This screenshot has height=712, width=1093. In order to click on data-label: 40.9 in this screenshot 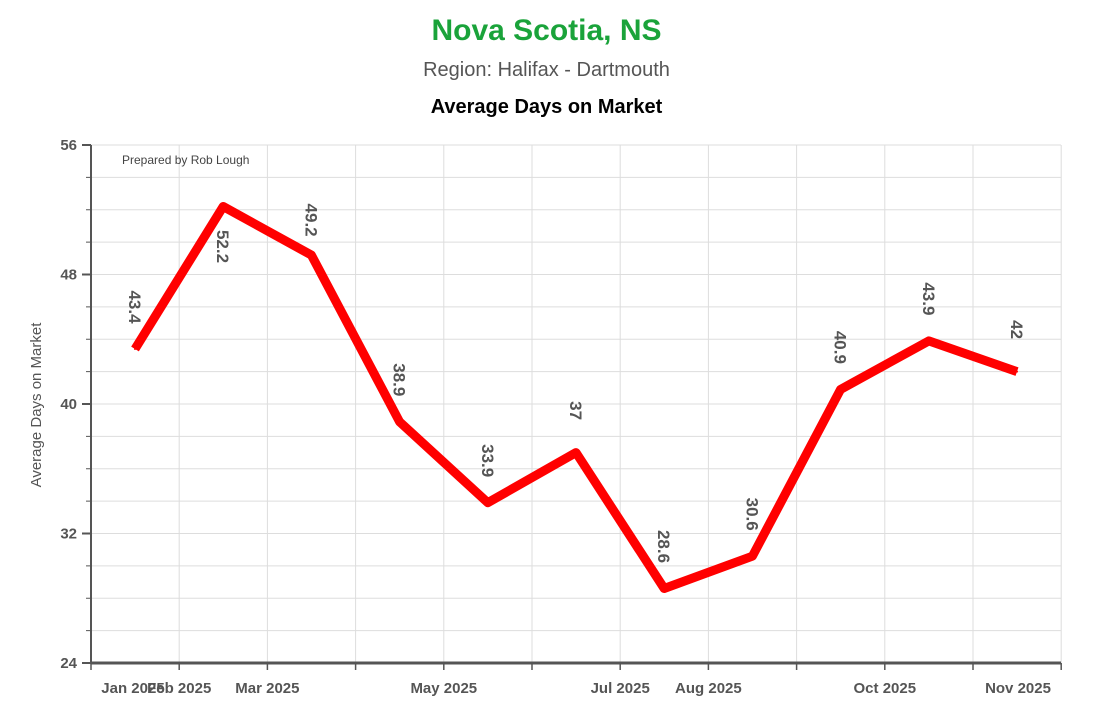, I will do `click(840, 347)`.